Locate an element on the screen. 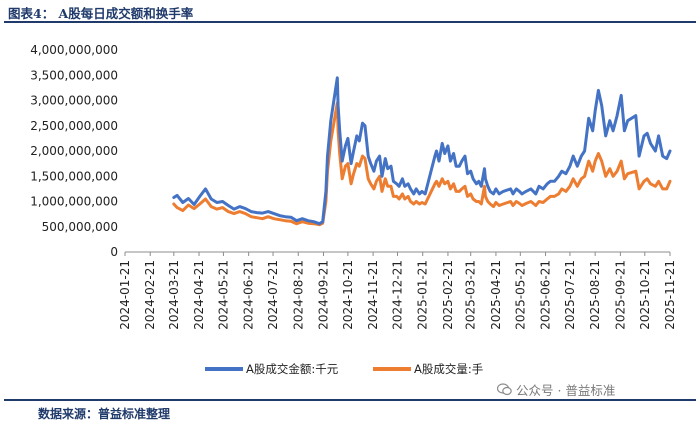 The image size is (700, 425). x-tick-label: 2024-08-21 is located at coordinates (298, 295).